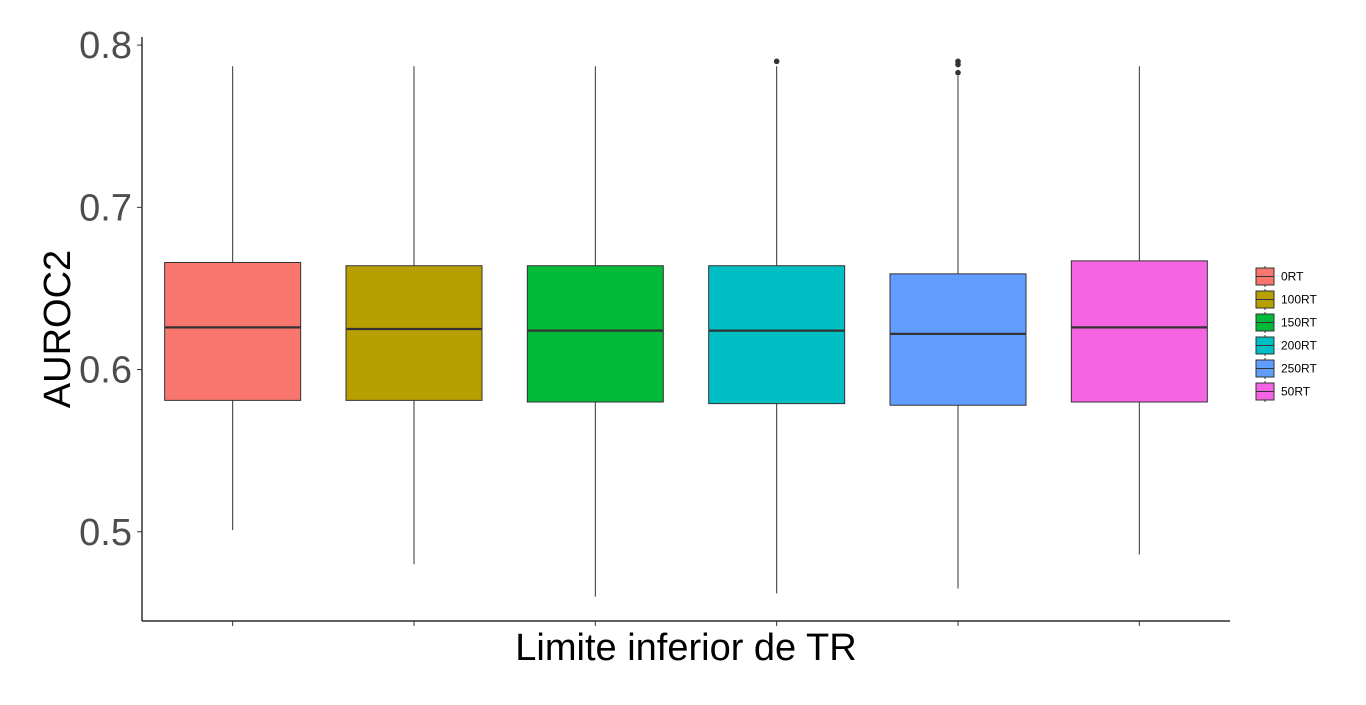 The height and width of the screenshot is (705, 1366). What do you see at coordinates (1299, 369) in the screenshot?
I see `legend-label: 250RT` at bounding box center [1299, 369].